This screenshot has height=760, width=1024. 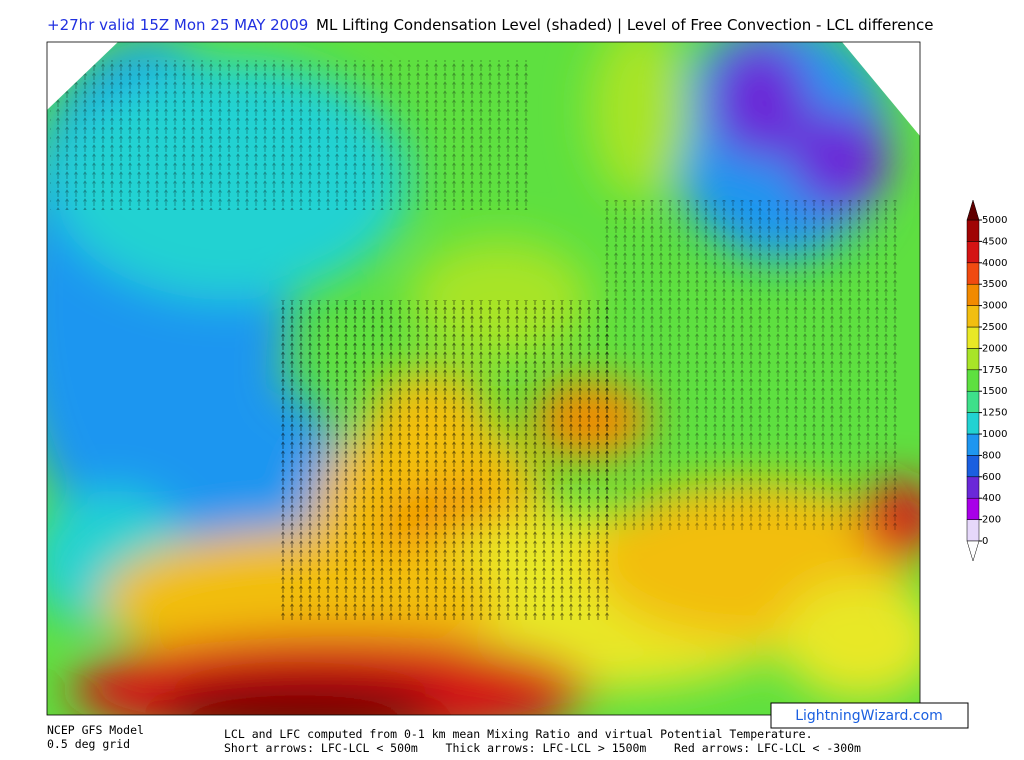 I want to click on colorbar-label: 4000, so click(x=994, y=263).